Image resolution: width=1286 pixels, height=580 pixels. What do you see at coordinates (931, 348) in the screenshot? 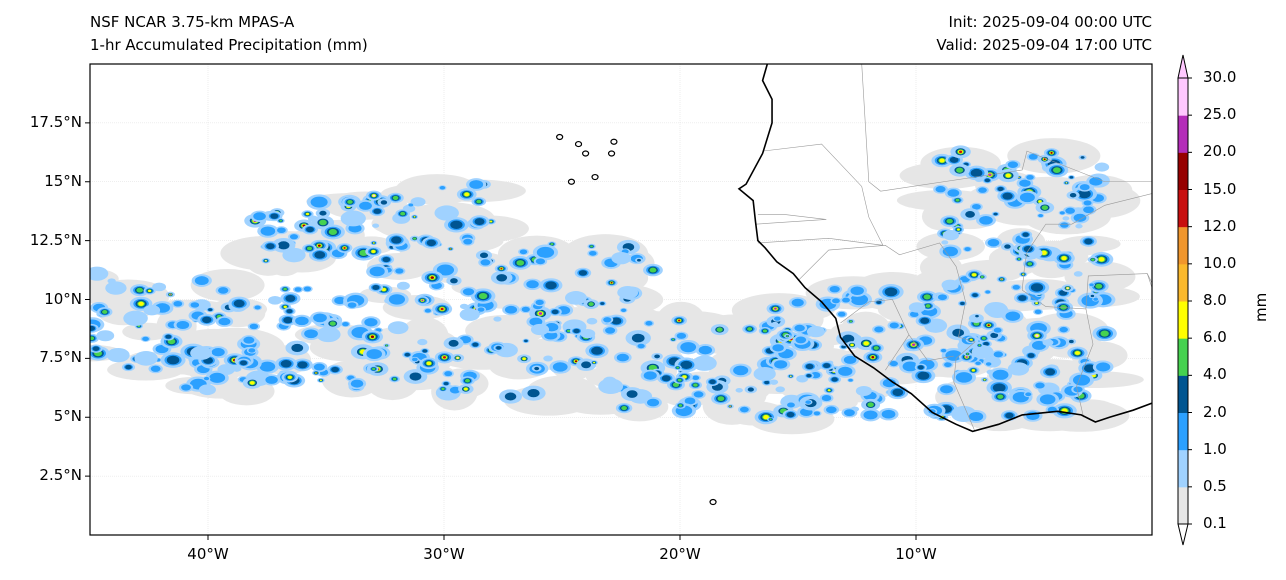
I see `border-line` at bounding box center [931, 348].